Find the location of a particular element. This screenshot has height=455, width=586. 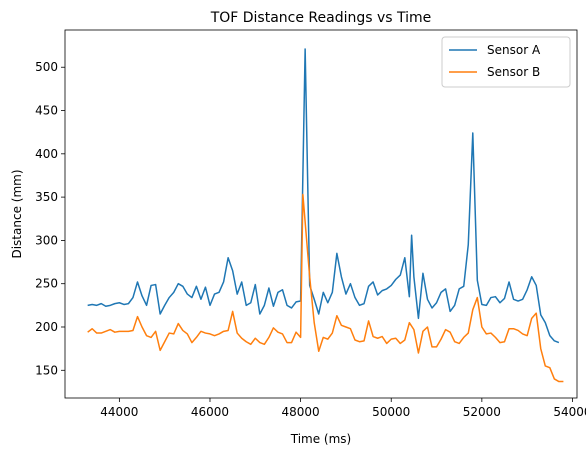

y-tick-label: 250 is located at coordinates (46, 284).